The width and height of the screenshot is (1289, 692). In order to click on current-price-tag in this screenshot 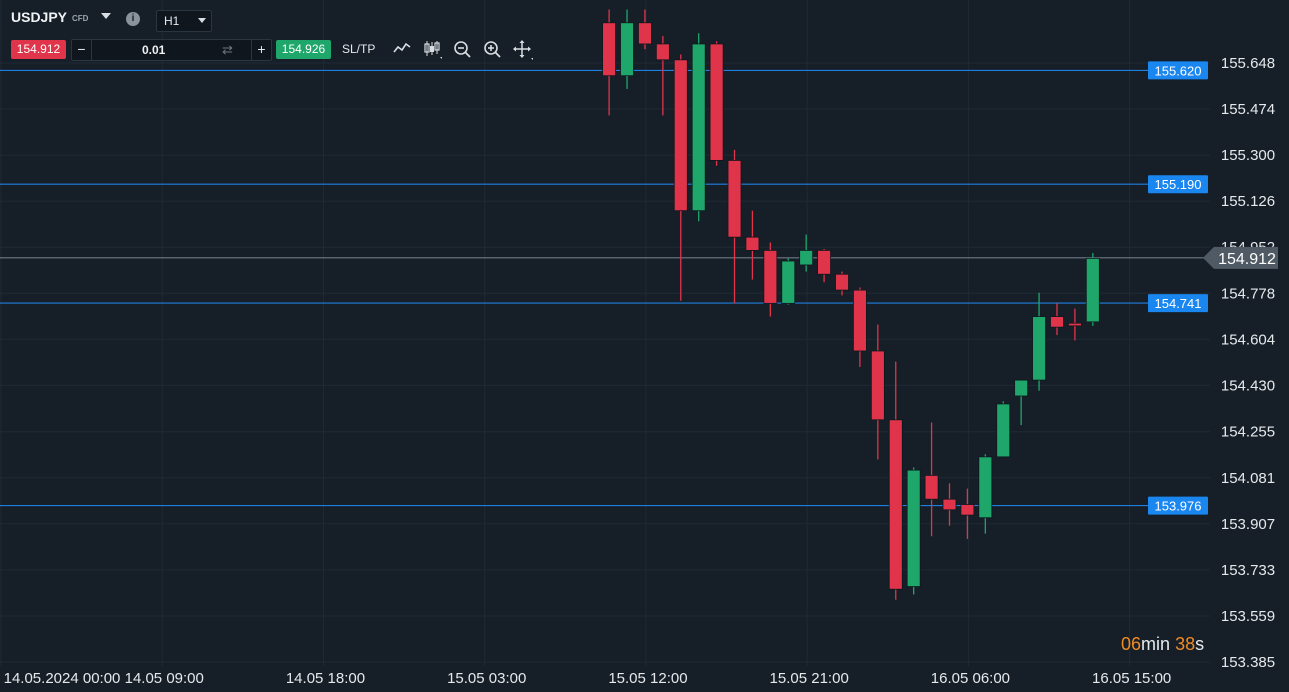, I will do `click(1240, 257)`.